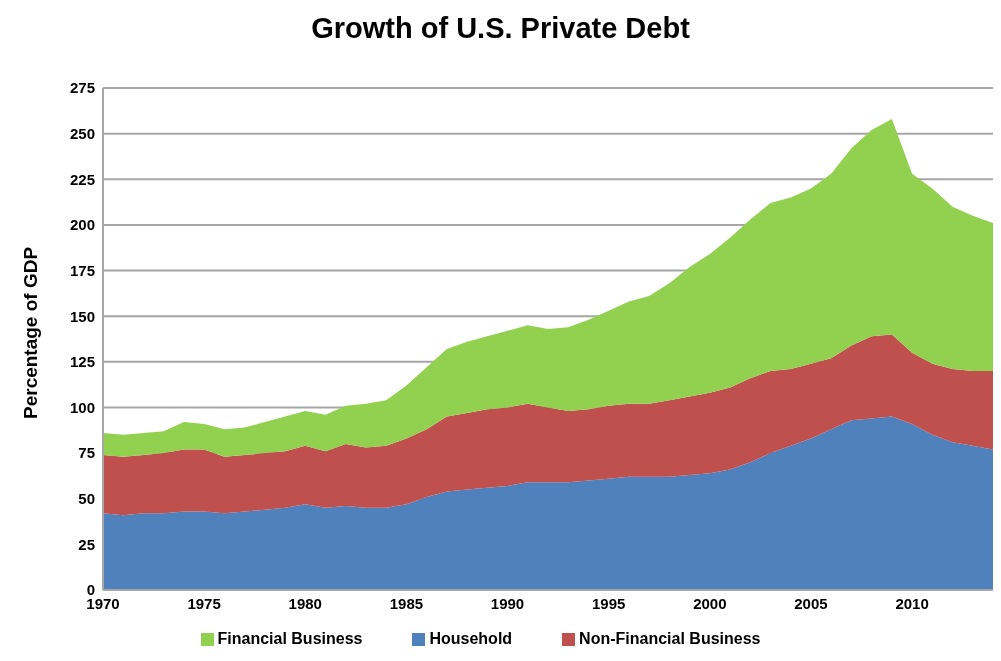 The image size is (1001, 661). Describe the element at coordinates (204, 603) in the screenshot. I see `x-tick-label: 1975` at that location.